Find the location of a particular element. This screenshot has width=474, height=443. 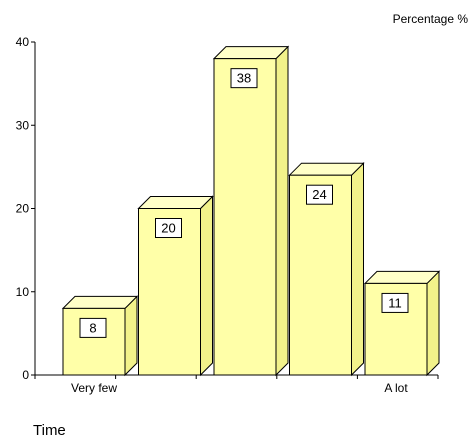

y-axis-title: Percentage % is located at coordinates (431, 19).